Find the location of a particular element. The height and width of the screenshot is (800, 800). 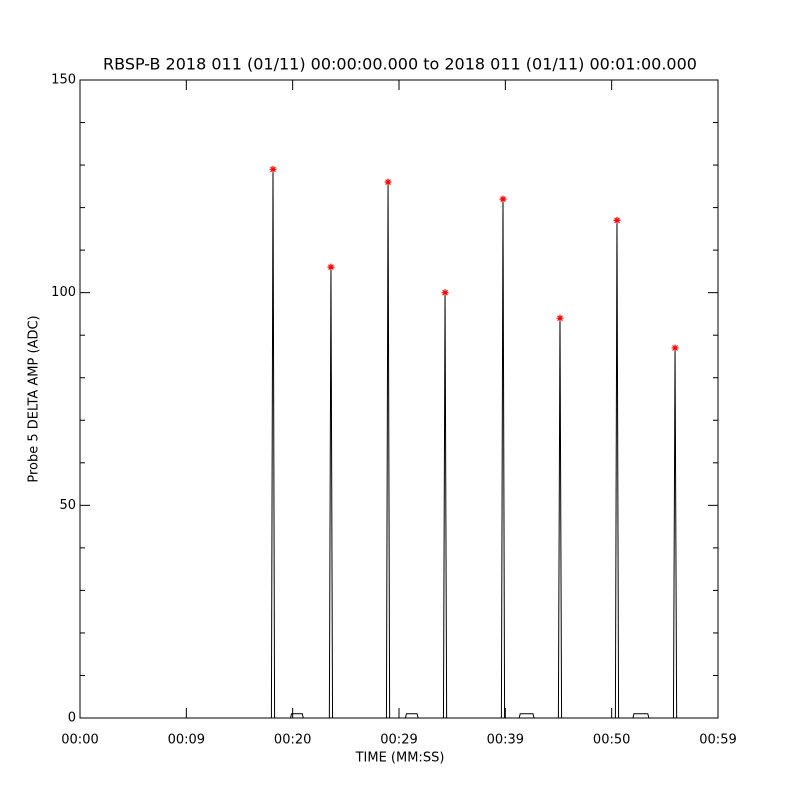

x-axis-label: TIME (MM:SS) is located at coordinates (400, 758).